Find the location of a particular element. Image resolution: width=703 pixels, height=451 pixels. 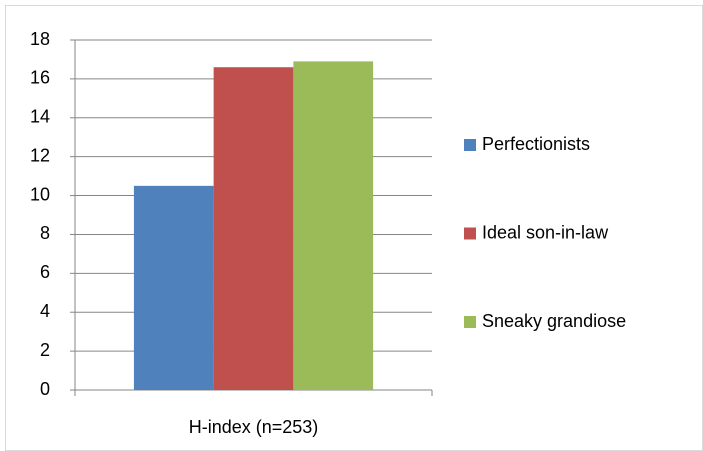

legend-label: Ideal son-in-law is located at coordinates (545, 232).